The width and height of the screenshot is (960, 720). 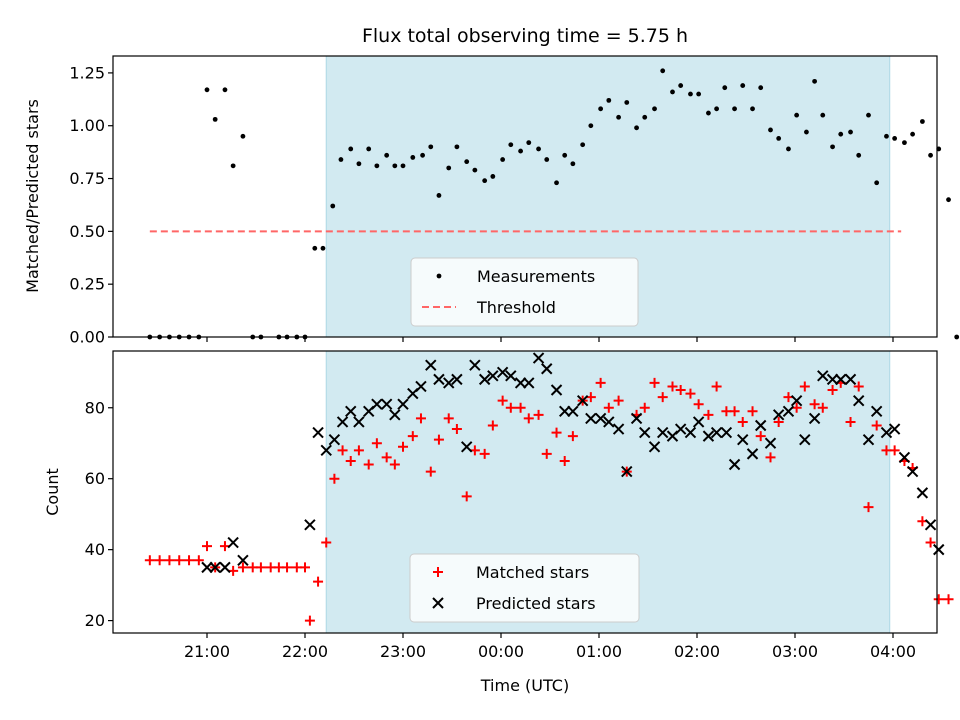 What do you see at coordinates (87, 284) in the screenshot?
I see `y-tick-label: 0.25` at bounding box center [87, 284].